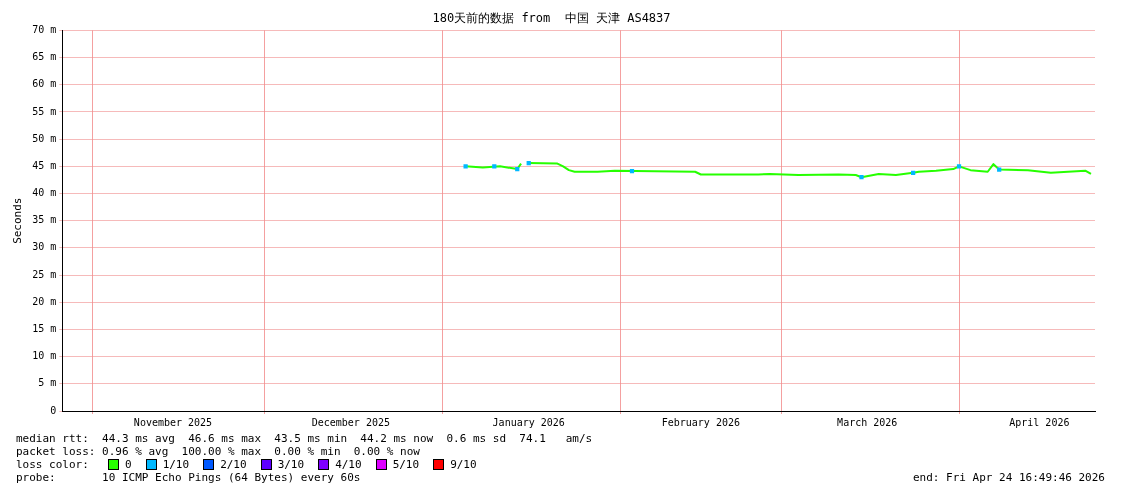 The width and height of the screenshot is (1121, 494). What do you see at coordinates (44, 356) in the screenshot?
I see `y-tick-label: 10 m` at bounding box center [44, 356].